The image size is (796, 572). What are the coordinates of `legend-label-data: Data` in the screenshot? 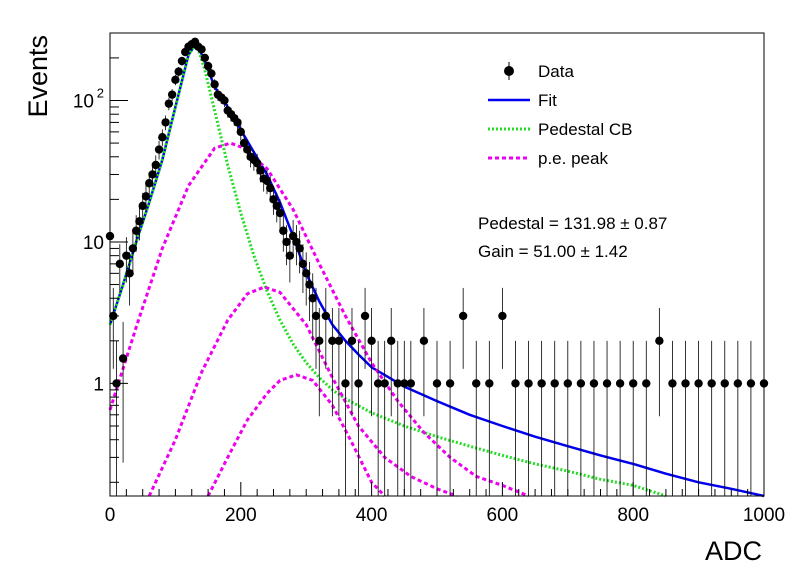 It's located at (556, 71).